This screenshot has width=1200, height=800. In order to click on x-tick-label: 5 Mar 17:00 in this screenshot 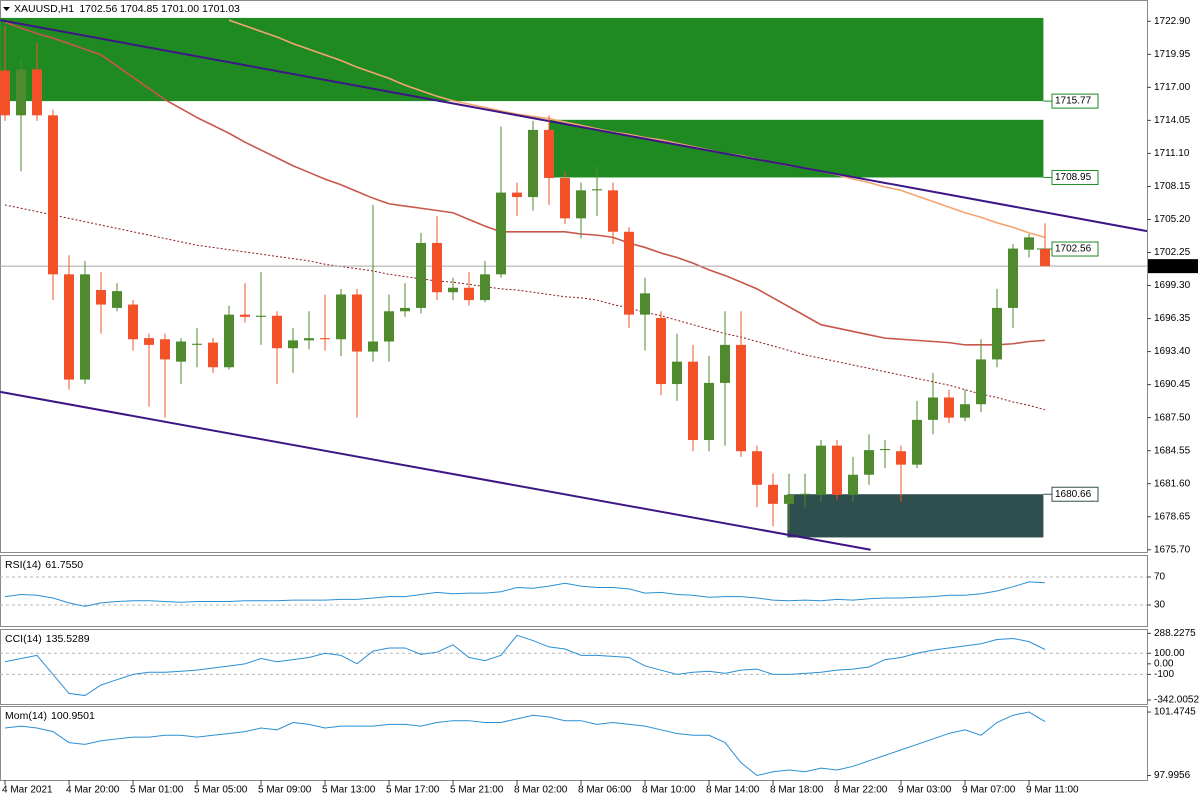, I will do `click(413, 790)`.